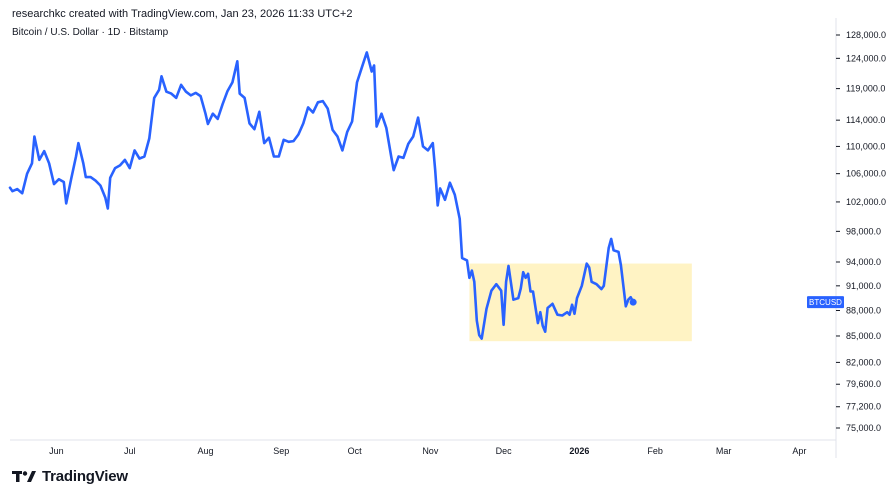  What do you see at coordinates (863, 384) in the screenshot?
I see `y-tick-label: 79,600.0` at bounding box center [863, 384].